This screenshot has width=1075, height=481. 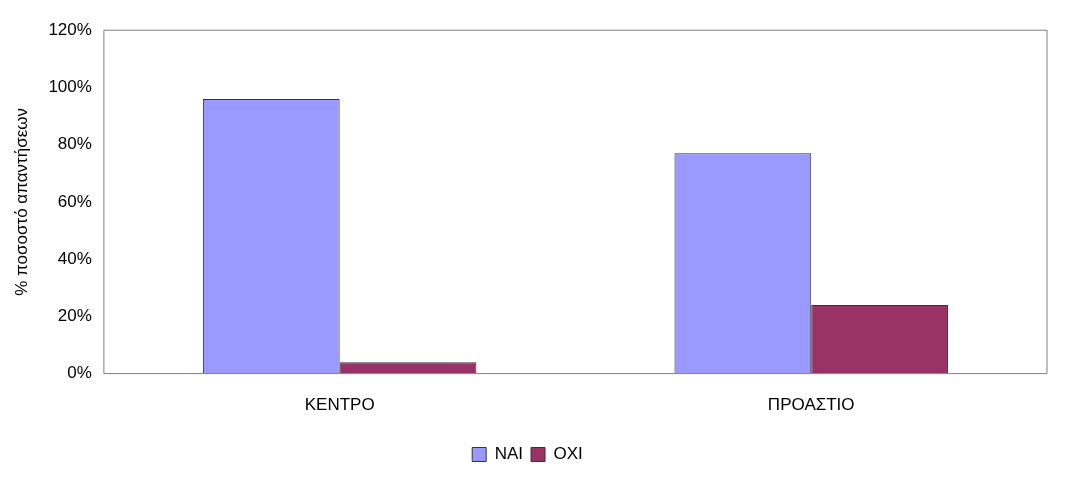 What do you see at coordinates (74, 316) in the screenshot?
I see `y-tick-label: 20%` at bounding box center [74, 316].